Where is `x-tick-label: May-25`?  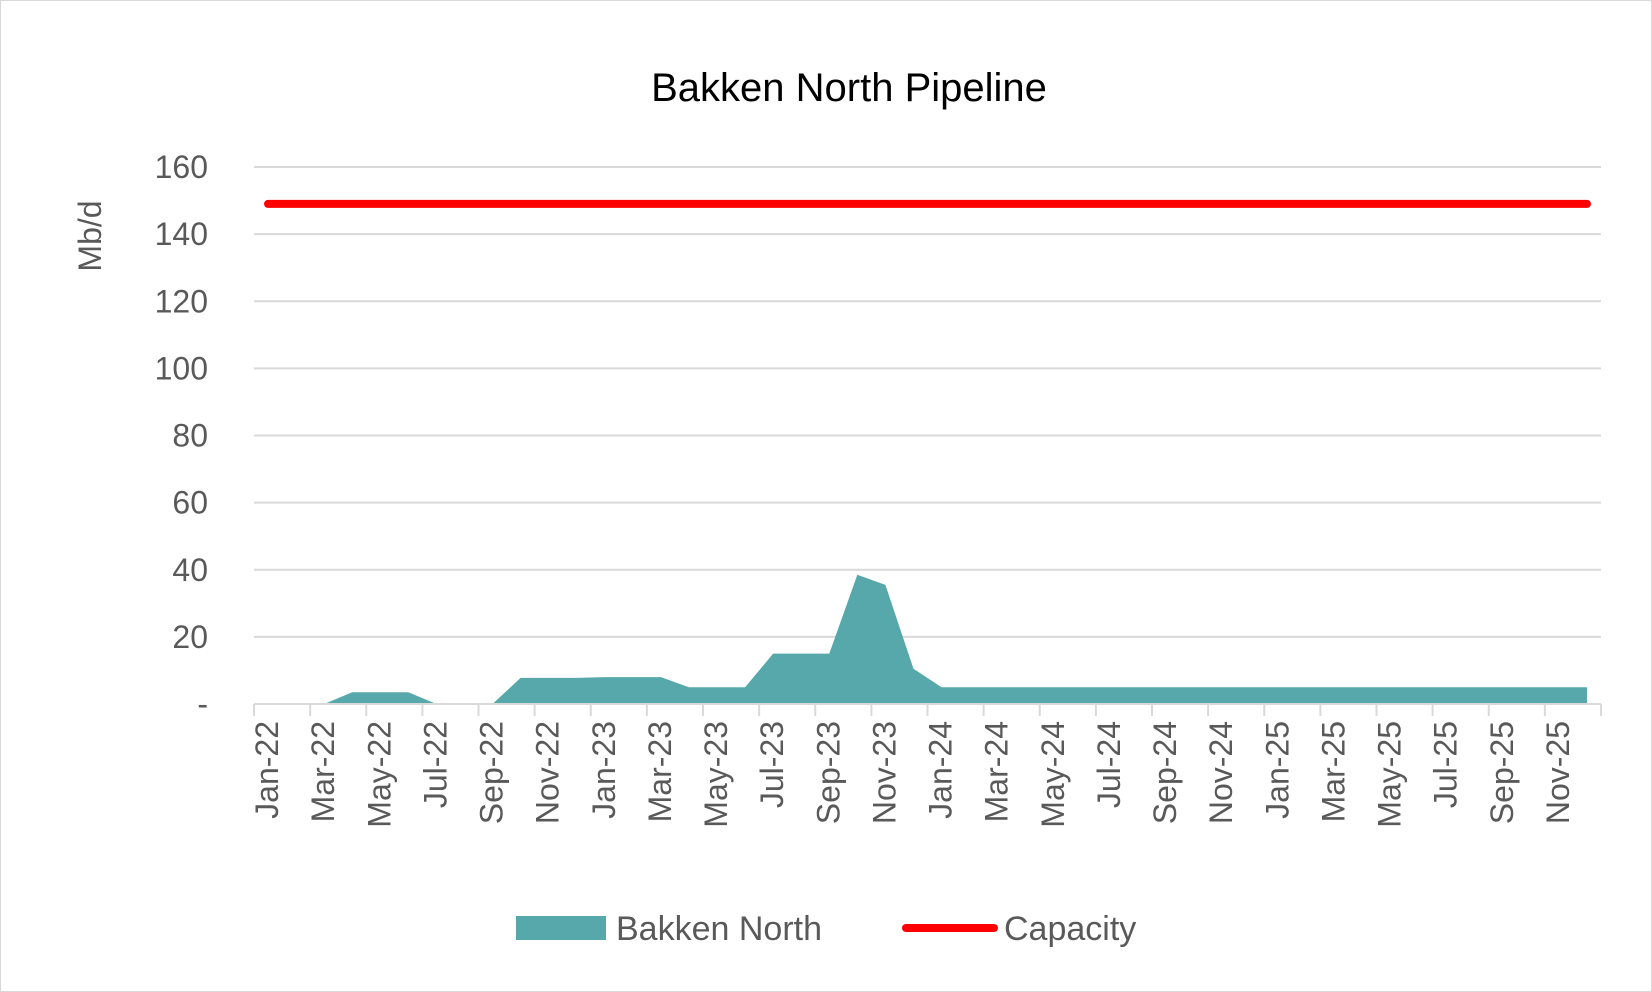
x-tick-label: May-25 is located at coordinates (1390, 774).